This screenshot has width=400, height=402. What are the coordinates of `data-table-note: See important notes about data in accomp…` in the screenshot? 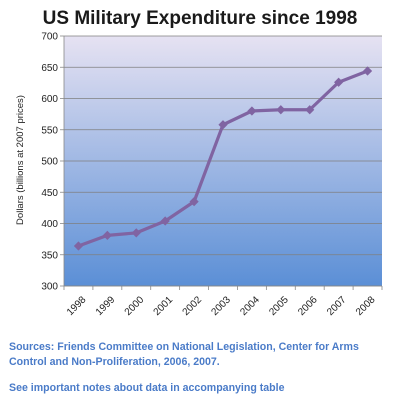 It's located at (147, 388).